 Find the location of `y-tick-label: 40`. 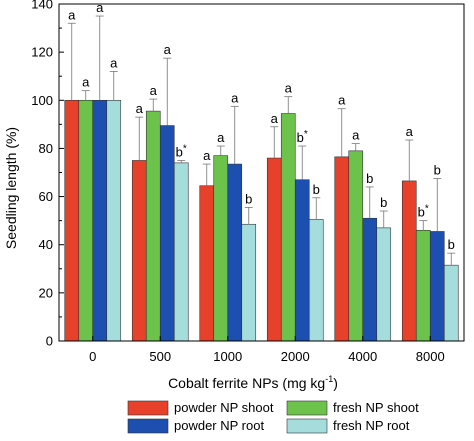

y-tick-label: 40 is located at coordinates (46, 244).